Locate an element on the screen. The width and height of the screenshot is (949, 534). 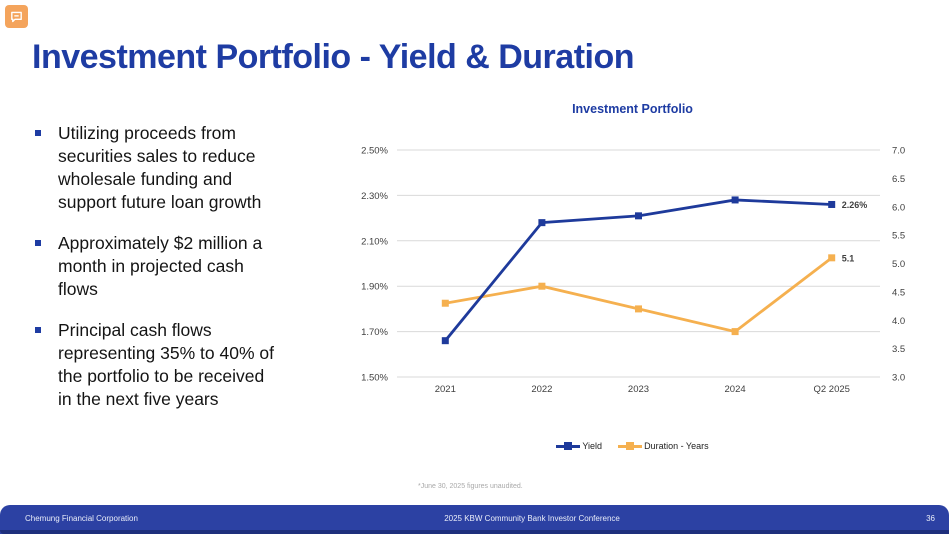
svg-text: 6.5 is located at coordinates (898, 179).